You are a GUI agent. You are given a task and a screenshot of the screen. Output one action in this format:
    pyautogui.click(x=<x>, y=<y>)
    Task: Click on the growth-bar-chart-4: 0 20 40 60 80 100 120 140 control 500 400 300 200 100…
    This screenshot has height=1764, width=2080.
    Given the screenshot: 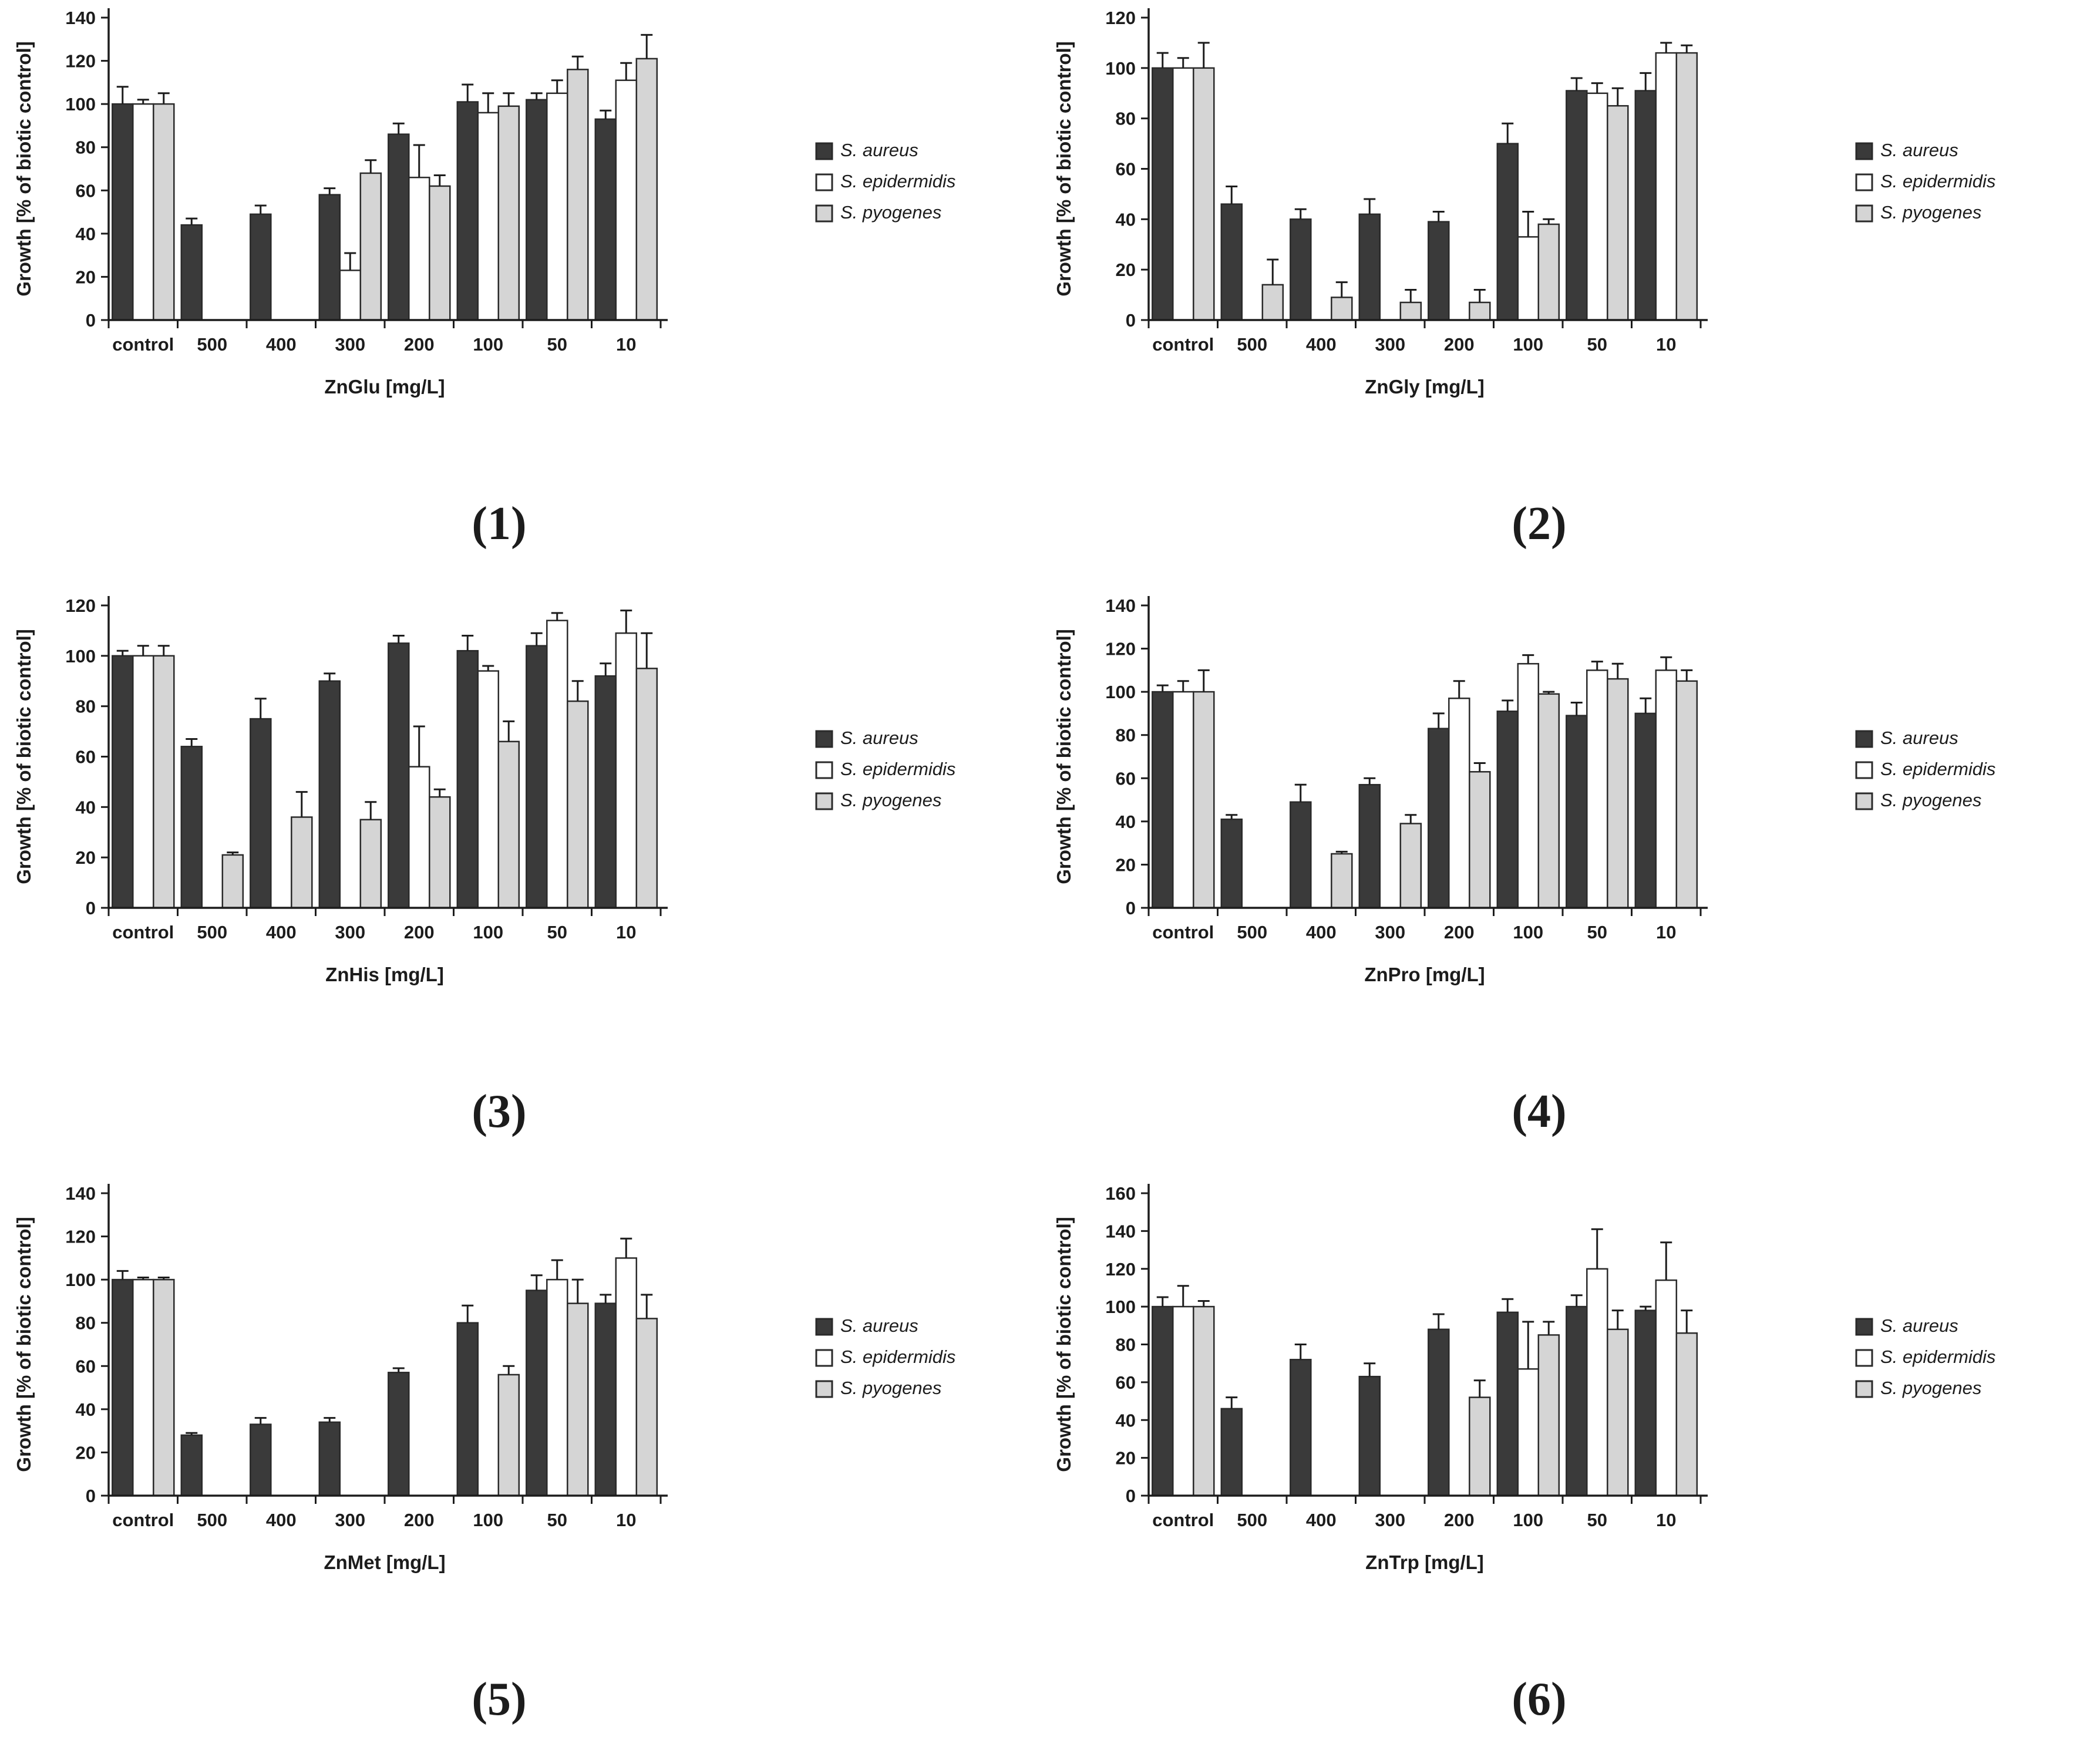 What is the action you would take?
    pyautogui.click(x=1524, y=866)
    